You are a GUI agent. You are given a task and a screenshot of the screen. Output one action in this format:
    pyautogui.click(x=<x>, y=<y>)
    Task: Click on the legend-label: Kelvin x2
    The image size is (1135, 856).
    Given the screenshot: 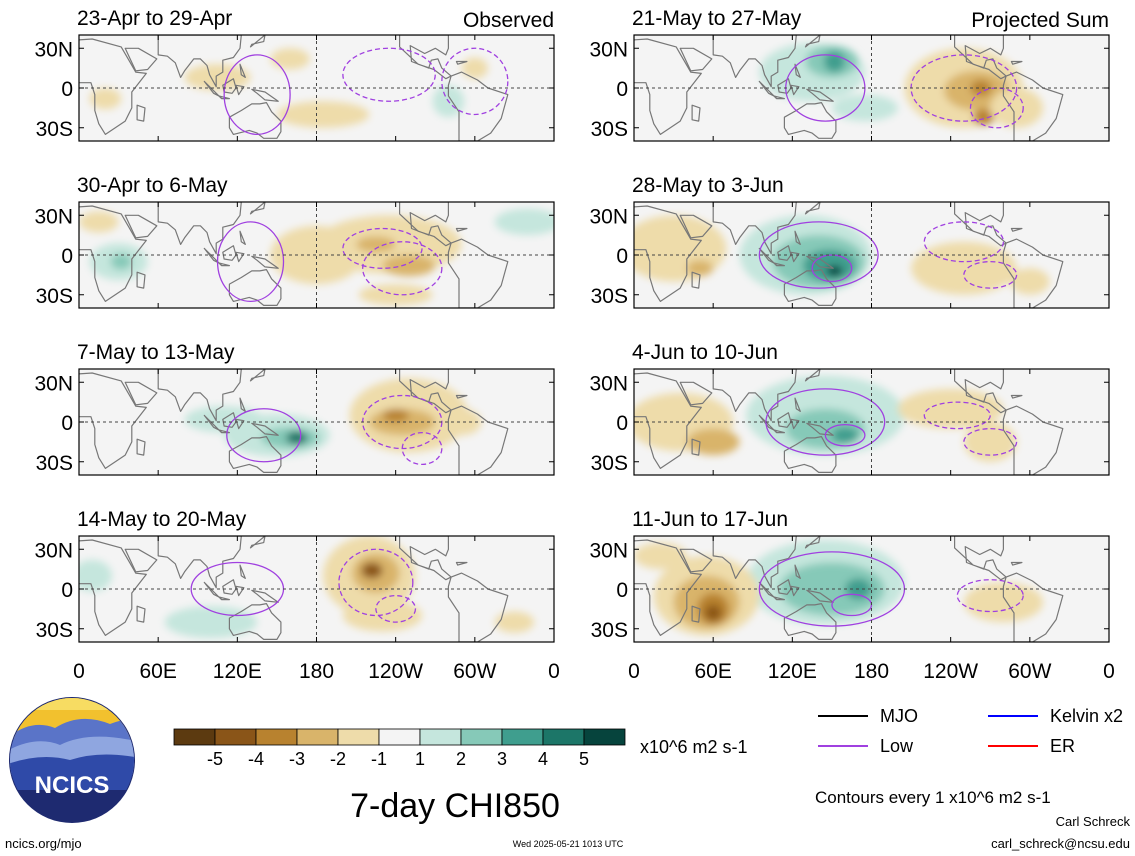 What is the action you would take?
    pyautogui.click(x=1086, y=716)
    